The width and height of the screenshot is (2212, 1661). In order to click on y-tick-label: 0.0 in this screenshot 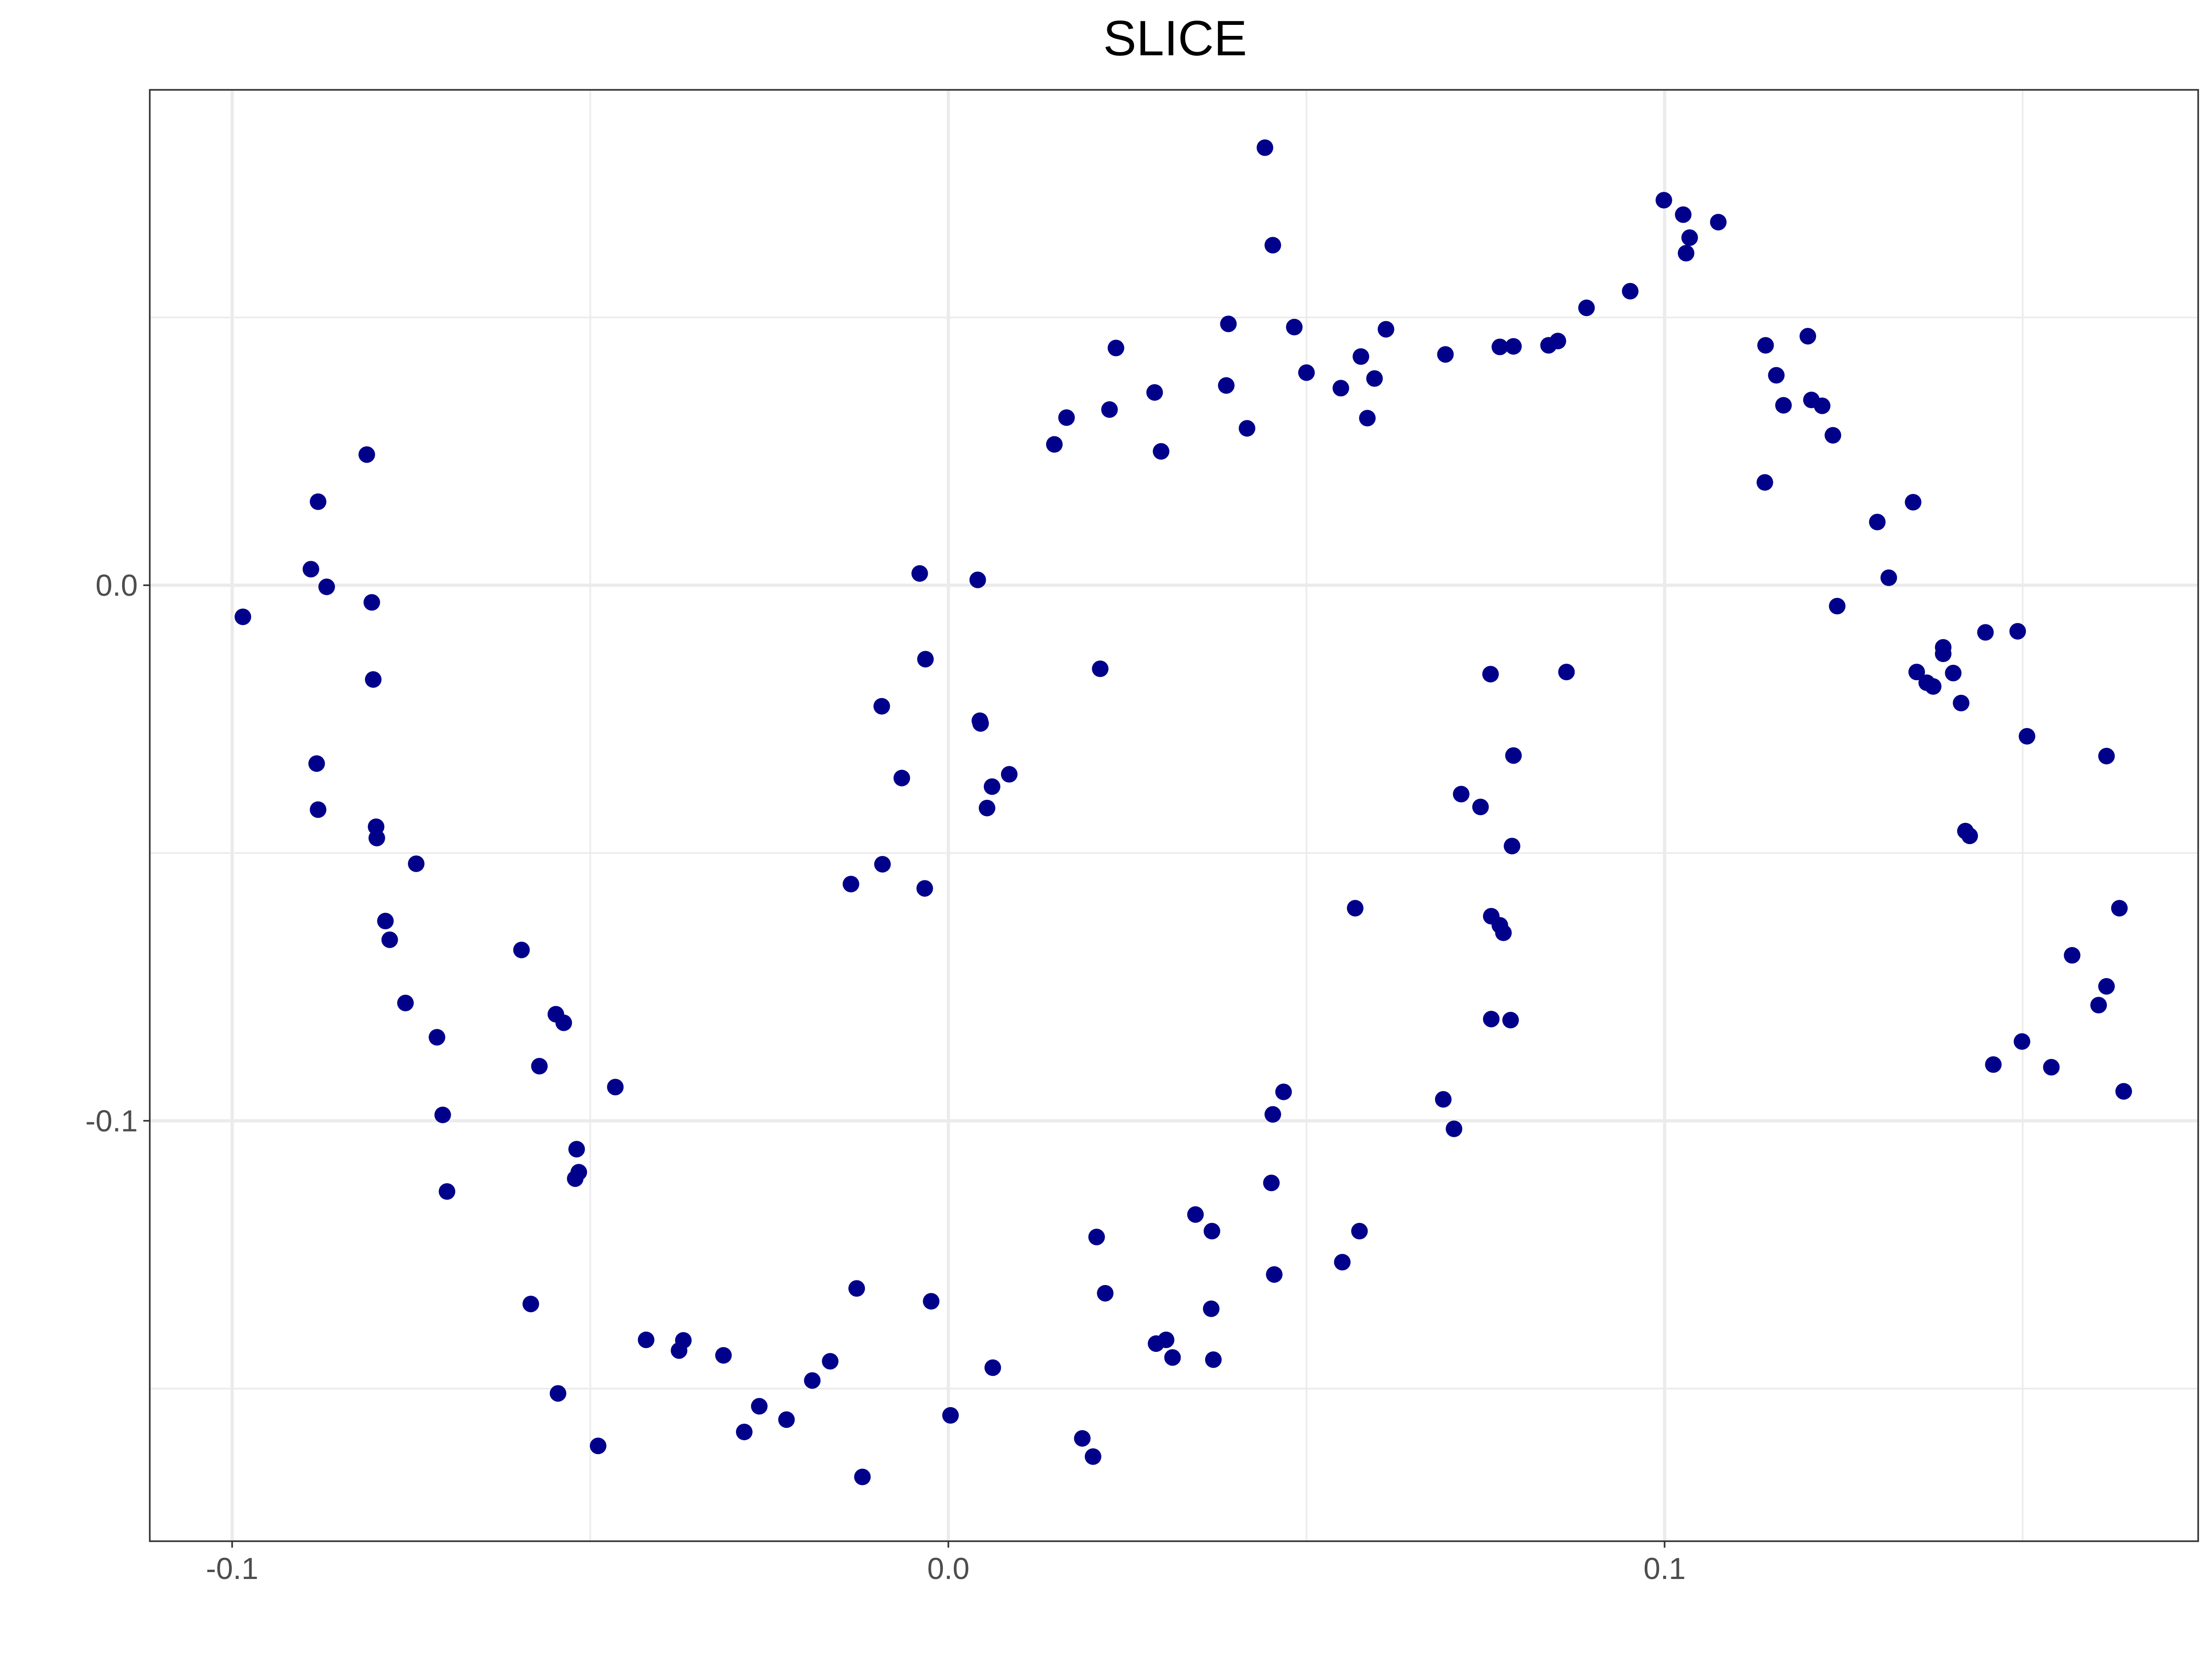, I will do `click(116, 585)`.